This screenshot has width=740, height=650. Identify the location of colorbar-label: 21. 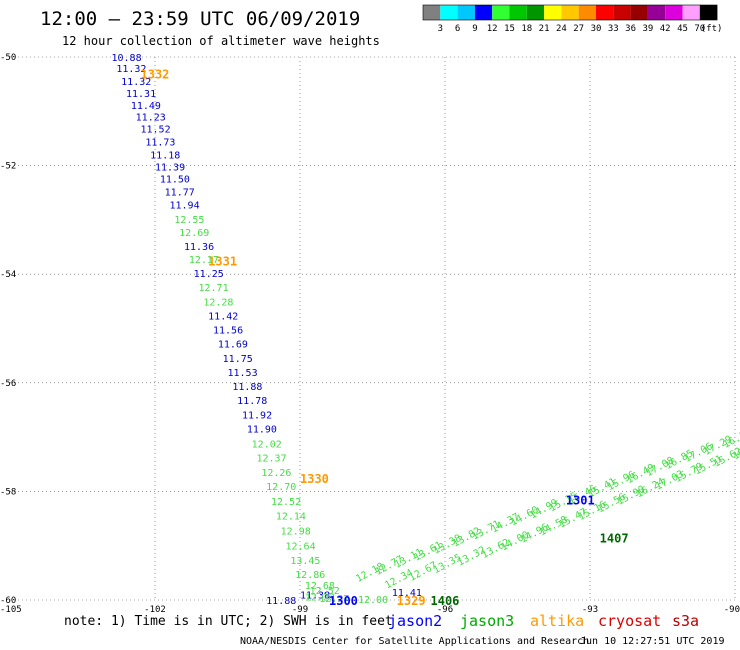
(544, 29).